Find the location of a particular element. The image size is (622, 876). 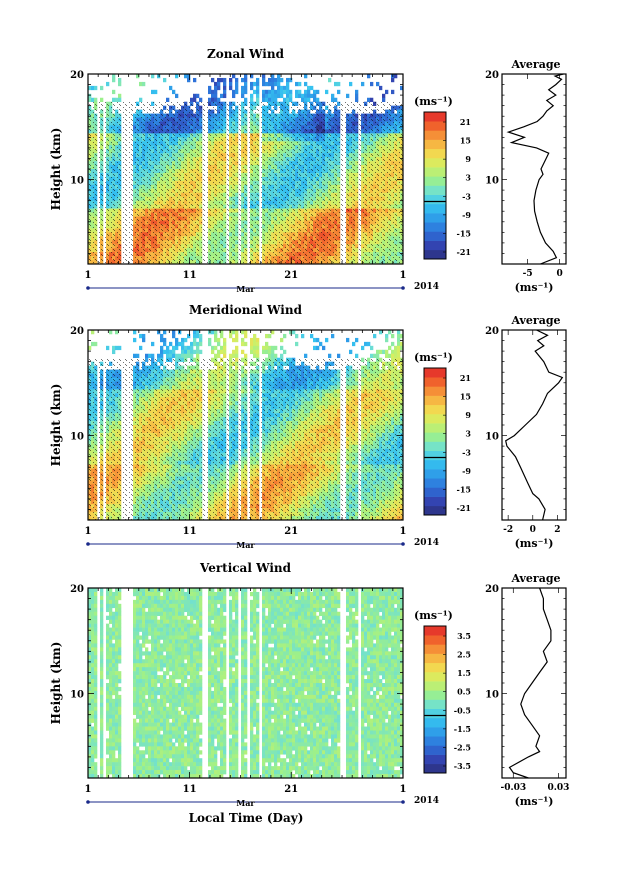

colorbar-tick-label: 21 is located at coordinates (465, 122).